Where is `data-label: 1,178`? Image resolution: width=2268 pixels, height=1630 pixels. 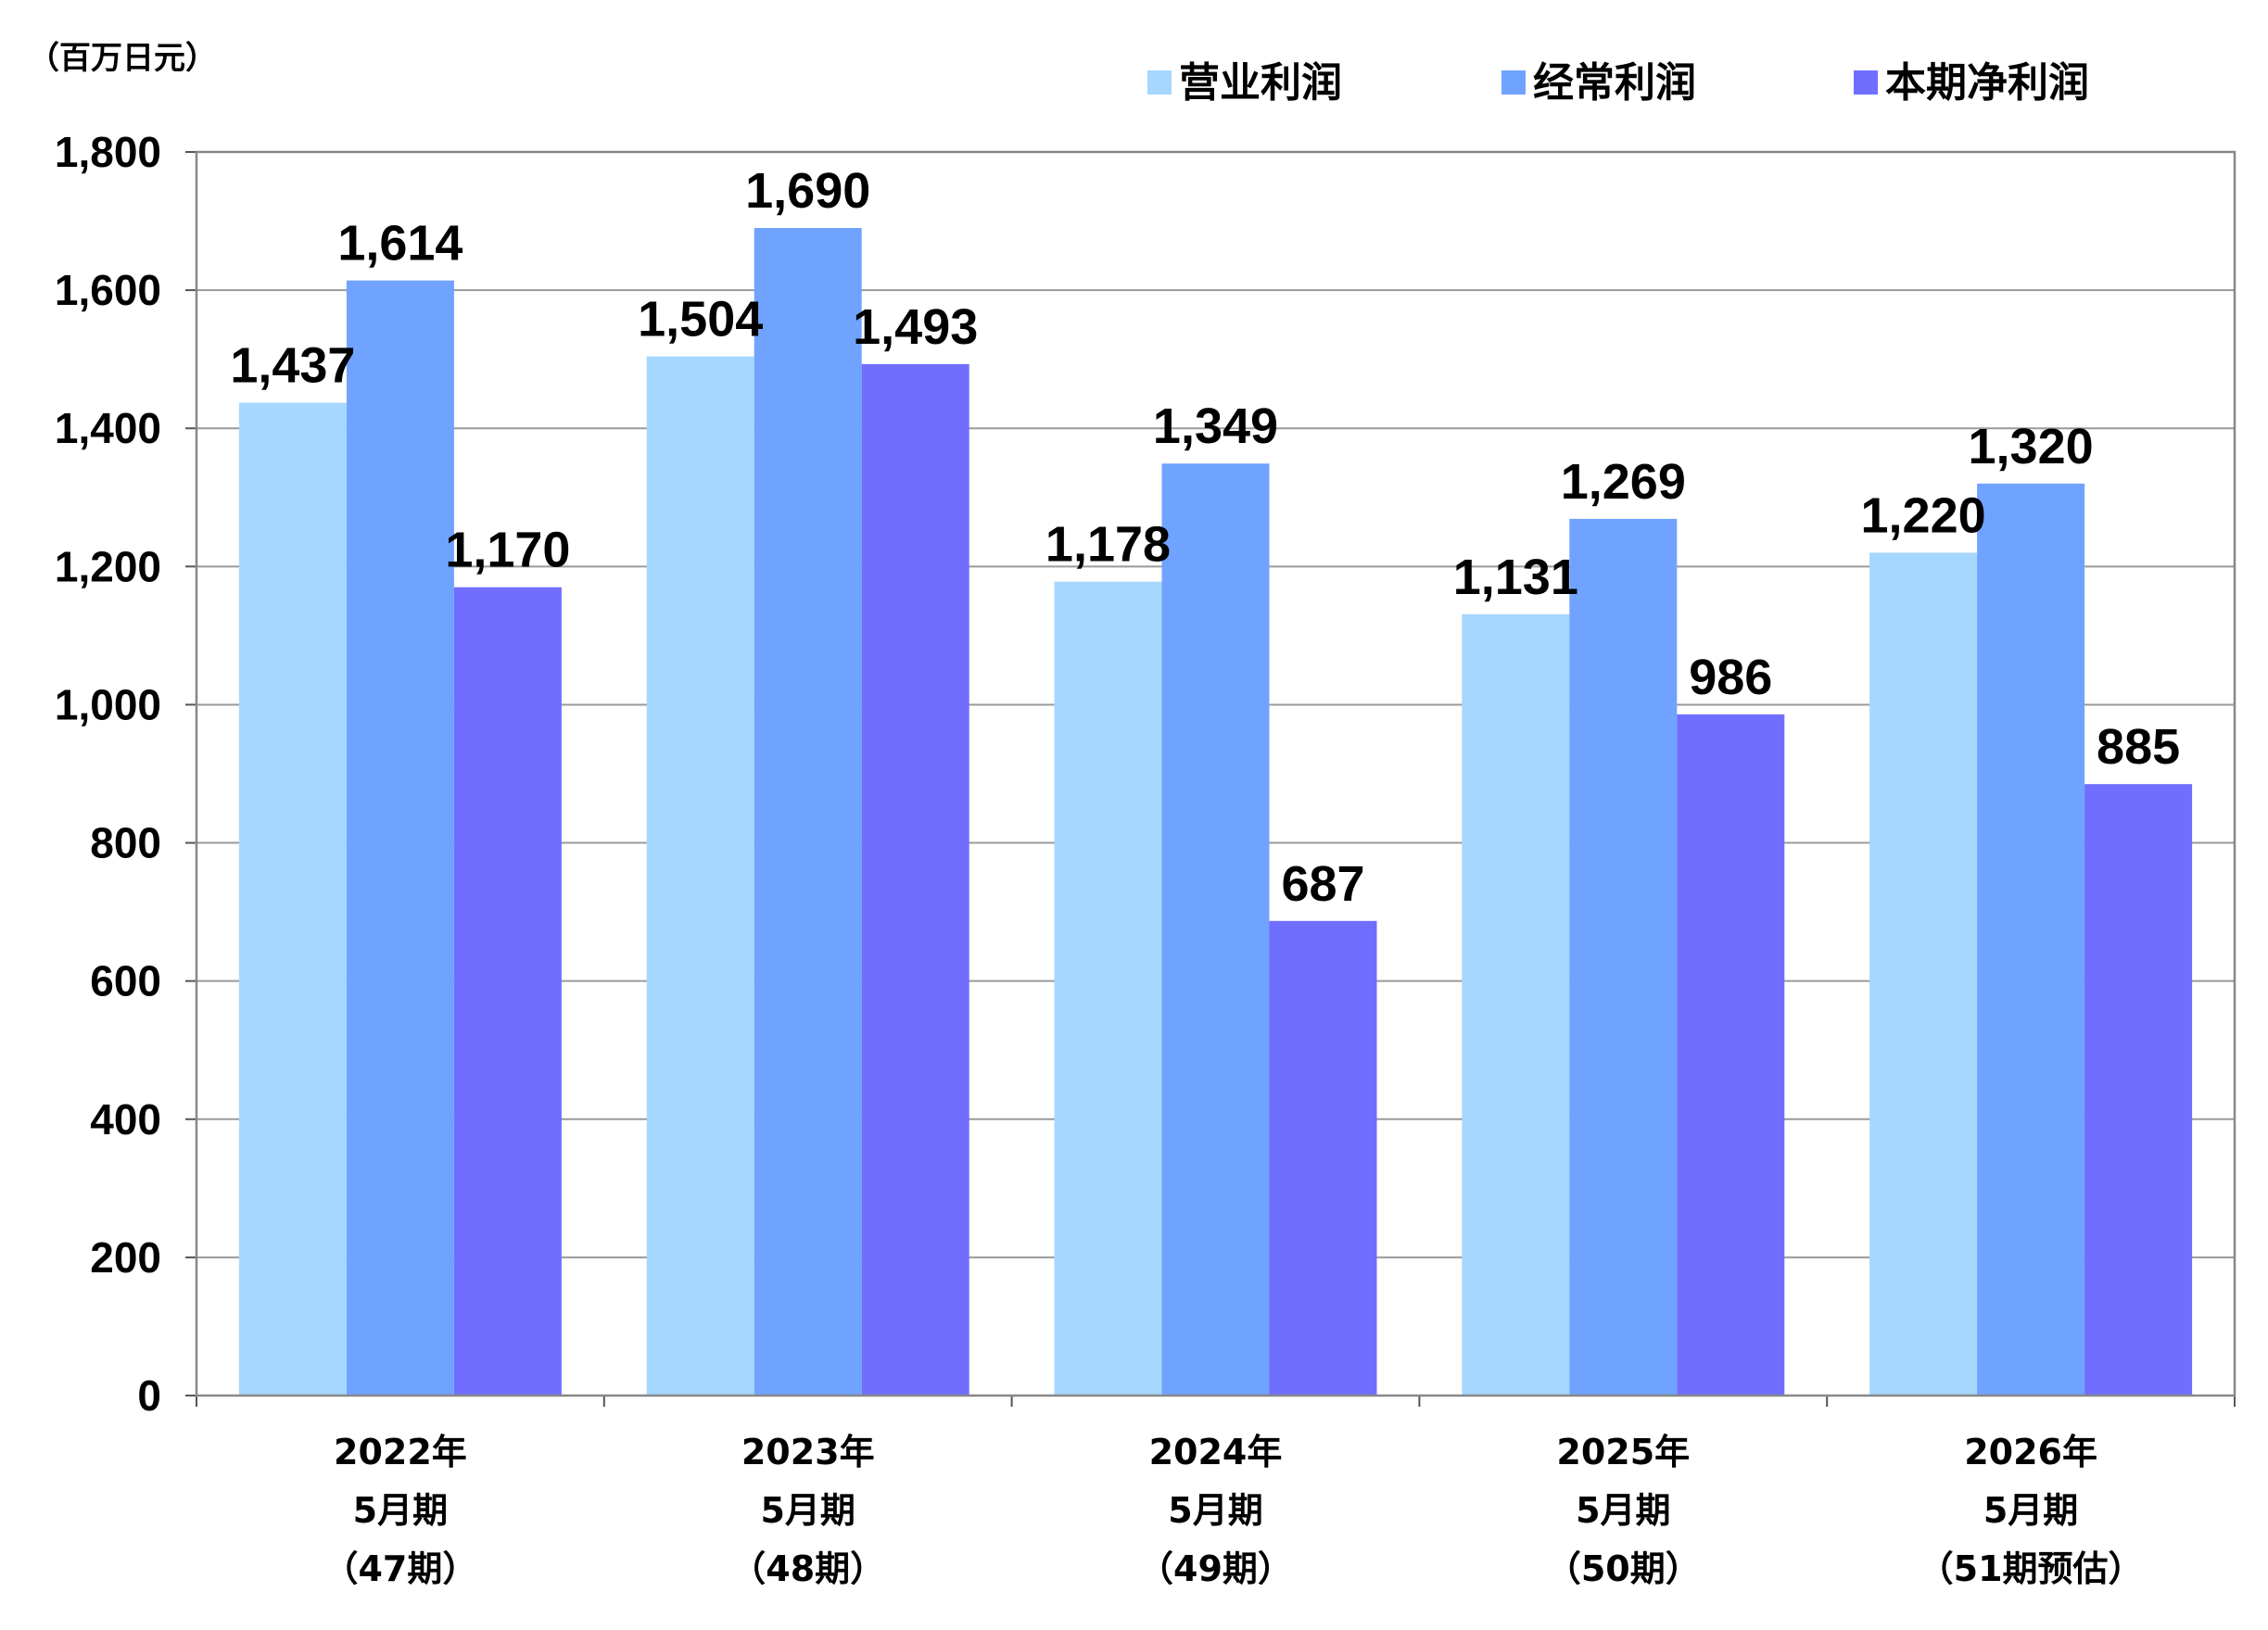
data-label: 1,178 is located at coordinates (1108, 545).